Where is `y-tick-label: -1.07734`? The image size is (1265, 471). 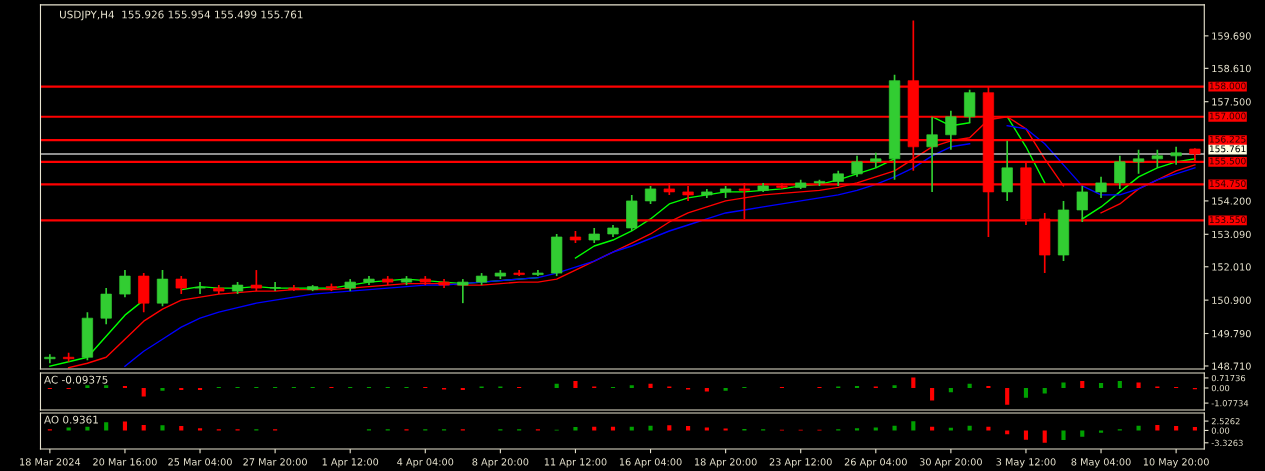 y-tick-label: -1.07734 is located at coordinates (1230, 403).